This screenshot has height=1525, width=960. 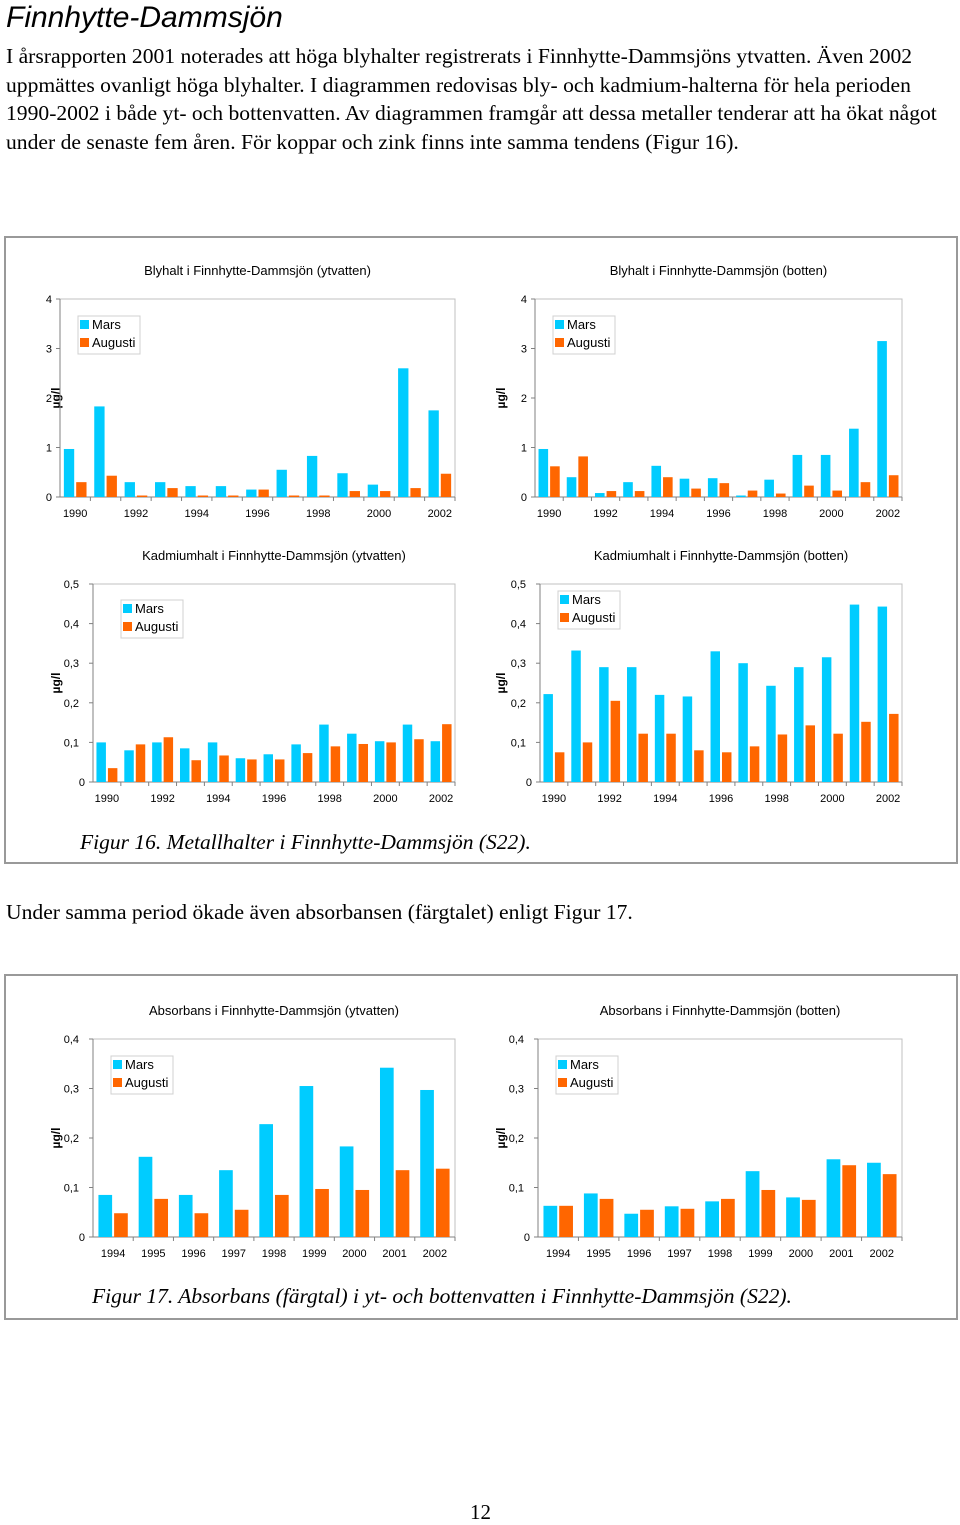 I want to click on bar-mars-1995, so click(x=687, y=739).